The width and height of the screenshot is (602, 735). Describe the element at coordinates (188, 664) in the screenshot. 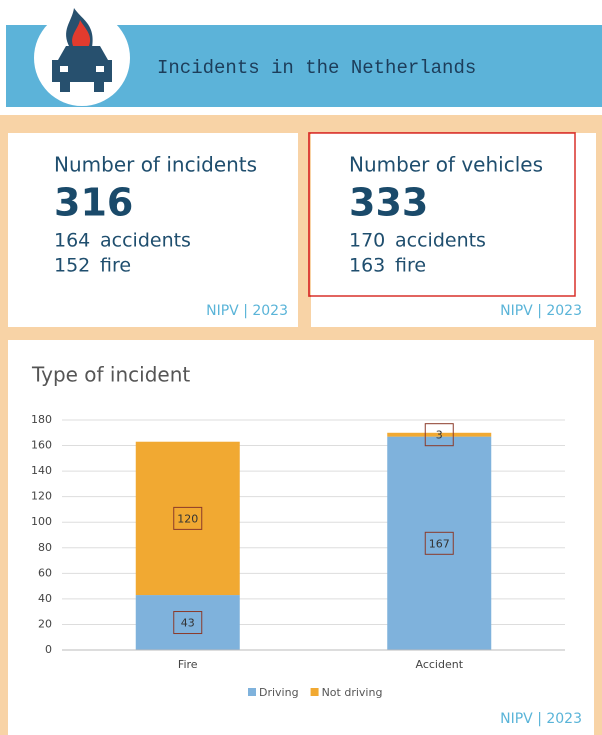

I see `x-tick-label: Fire` at that location.